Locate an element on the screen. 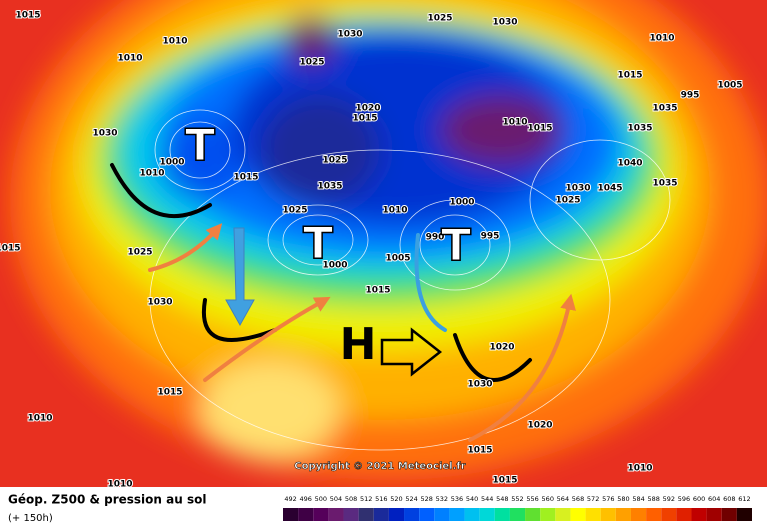 The image size is (767, 531). scale-label: 584 is located at coordinates (638, 499).